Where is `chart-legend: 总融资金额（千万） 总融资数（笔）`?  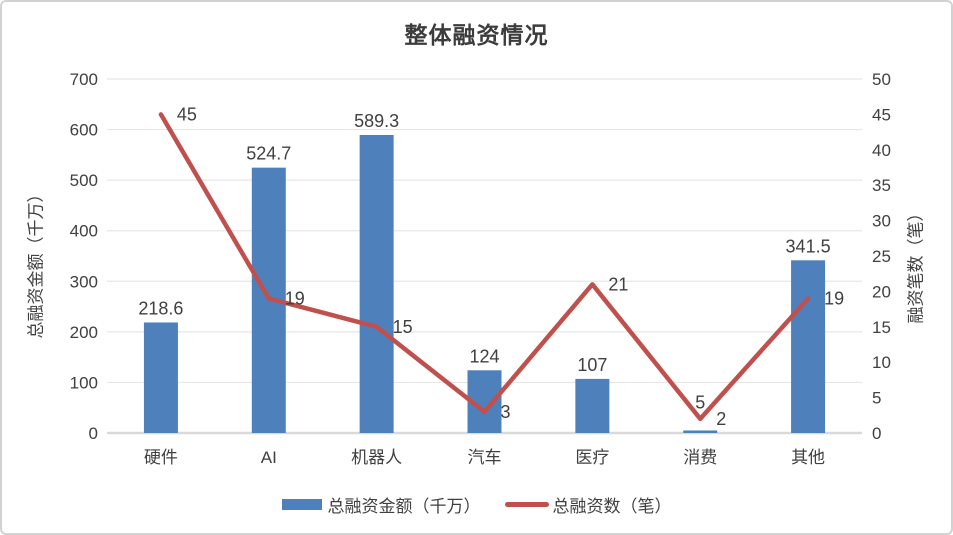
chart-legend: 总融资金额（千万） 总融资数（笔） is located at coordinates (476, 504).